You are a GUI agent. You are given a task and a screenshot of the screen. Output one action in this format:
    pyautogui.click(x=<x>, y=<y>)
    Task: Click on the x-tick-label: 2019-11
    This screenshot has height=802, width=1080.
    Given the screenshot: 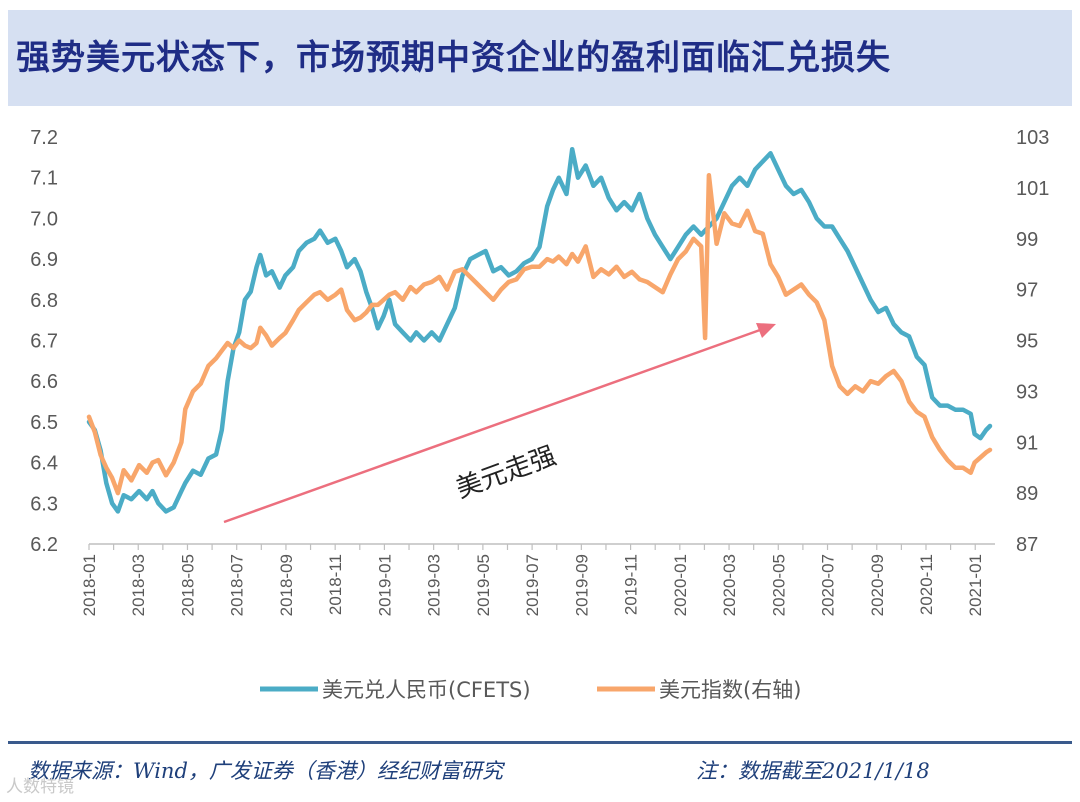 What is the action you would take?
    pyautogui.click(x=631, y=584)
    